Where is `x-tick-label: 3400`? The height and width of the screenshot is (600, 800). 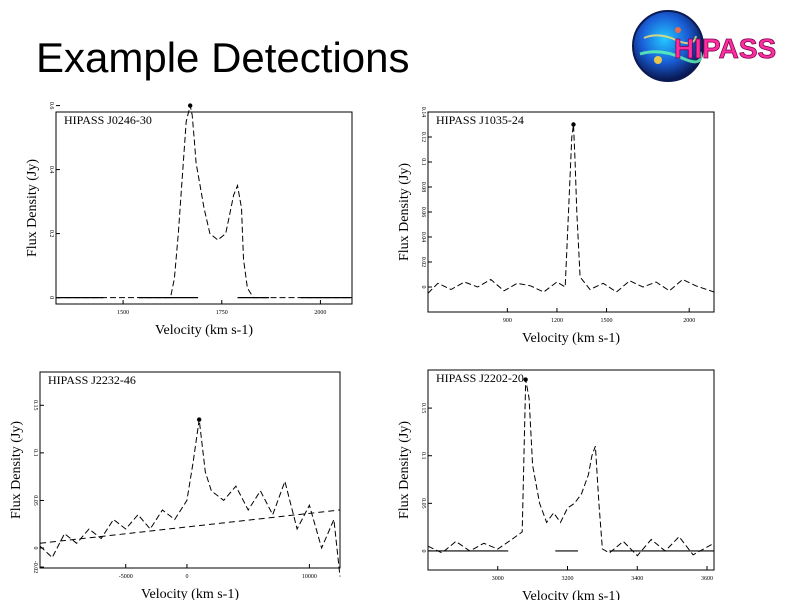 x-tick-label: 3400 is located at coordinates (637, 579).